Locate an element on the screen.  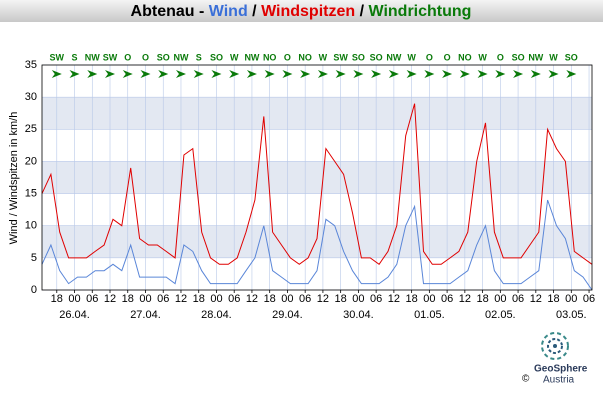
date-label: 29.04. is located at coordinates (287, 315).